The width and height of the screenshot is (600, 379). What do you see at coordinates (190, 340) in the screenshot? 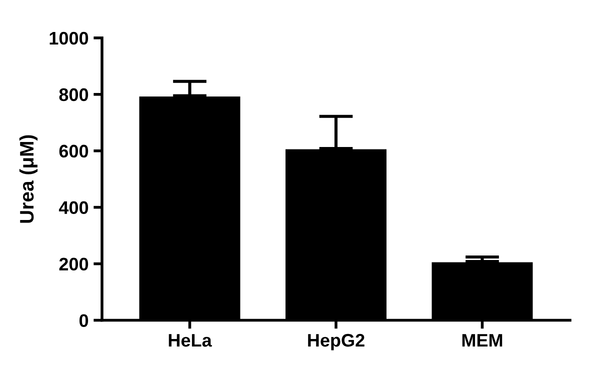
I see `x-tick-label: HeLa` at bounding box center [190, 340].